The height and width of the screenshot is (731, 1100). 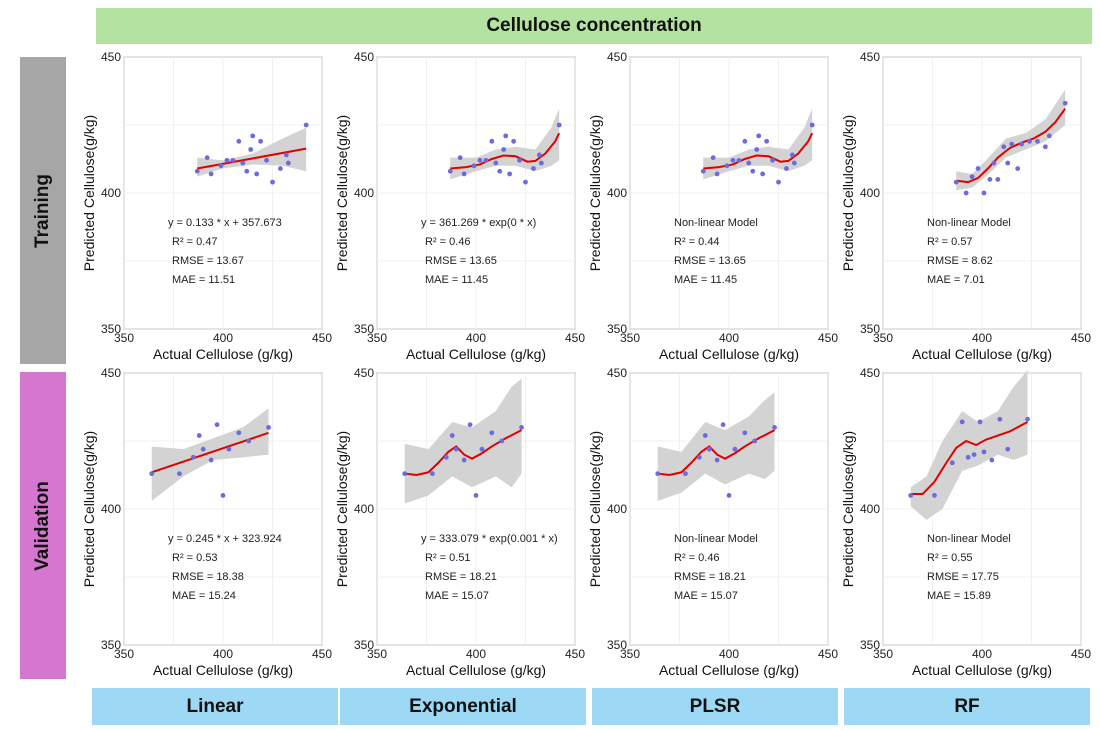 I want to click on column-label-text: Exponential, so click(x=463, y=706).